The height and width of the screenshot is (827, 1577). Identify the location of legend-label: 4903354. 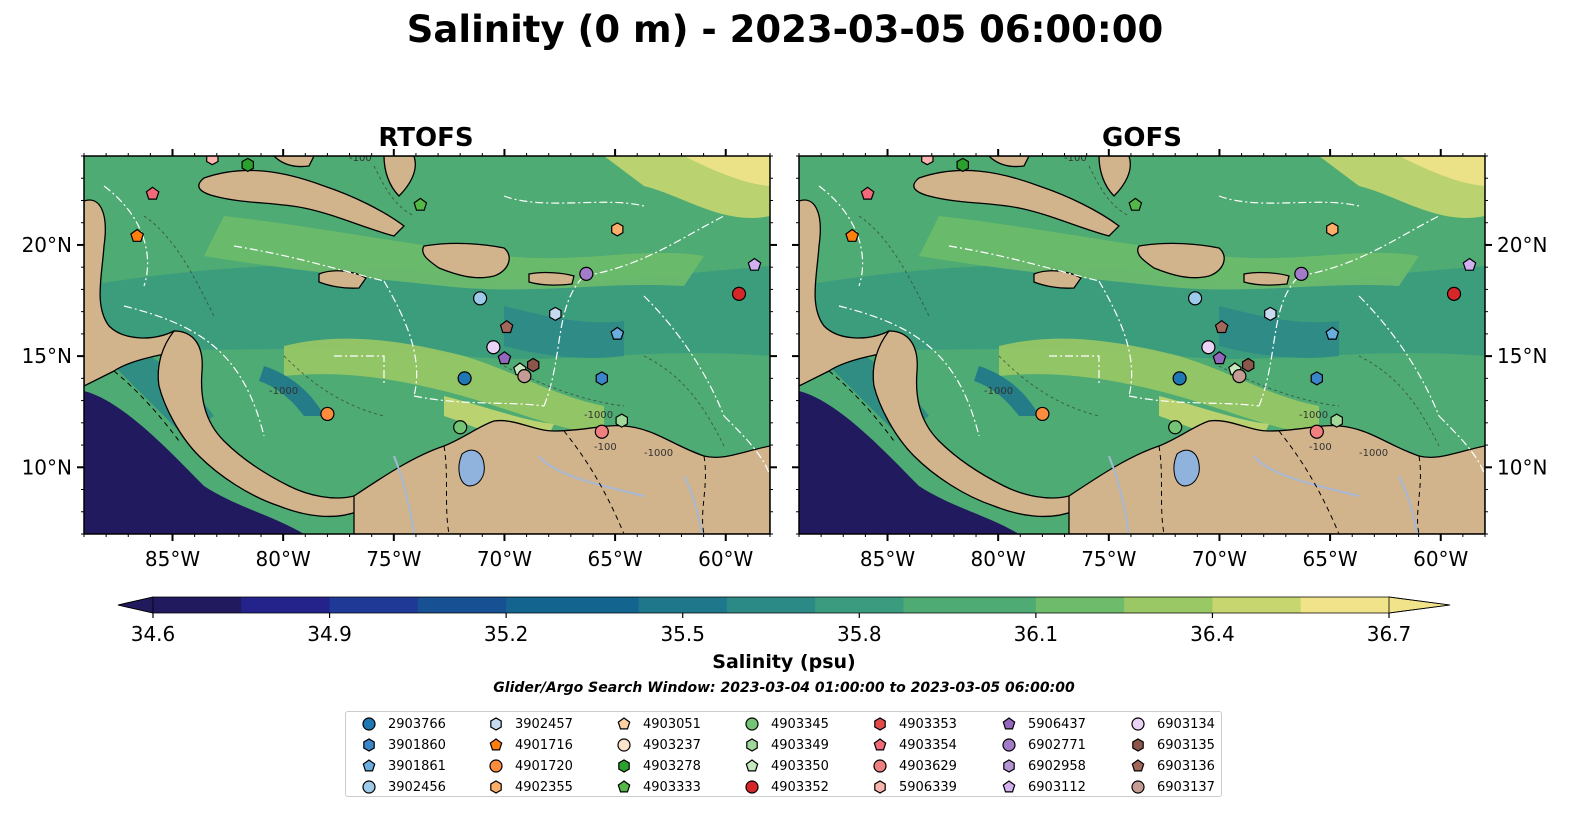
(928, 745).